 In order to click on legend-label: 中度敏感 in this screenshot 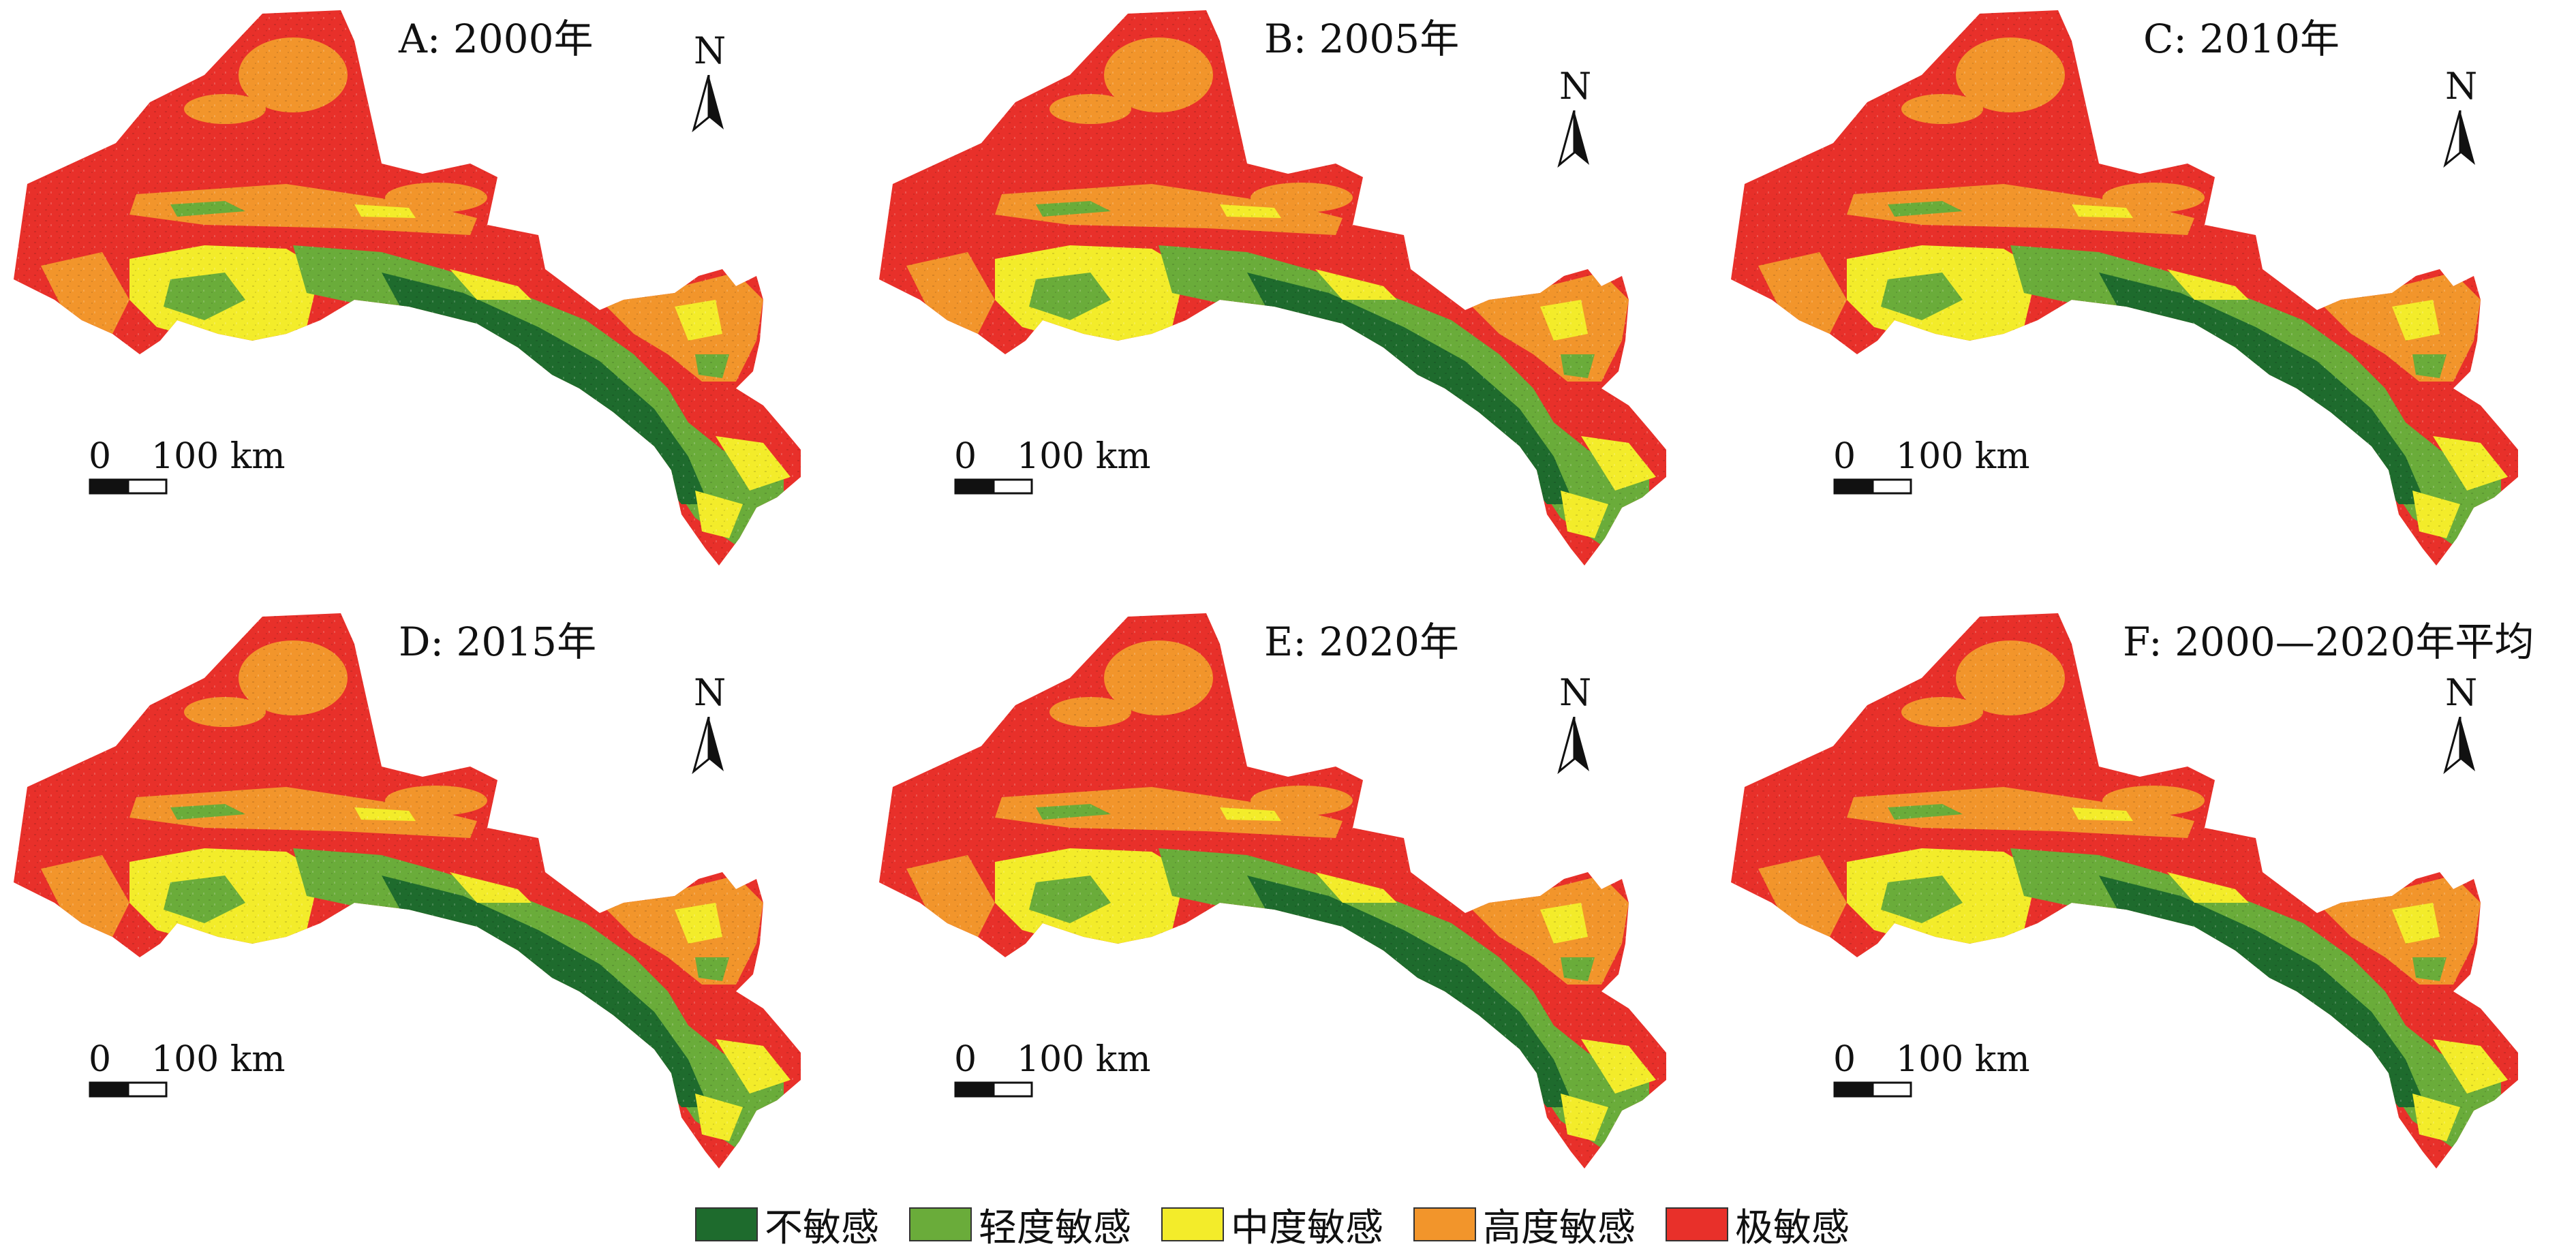, I will do `click(1307, 1227)`.